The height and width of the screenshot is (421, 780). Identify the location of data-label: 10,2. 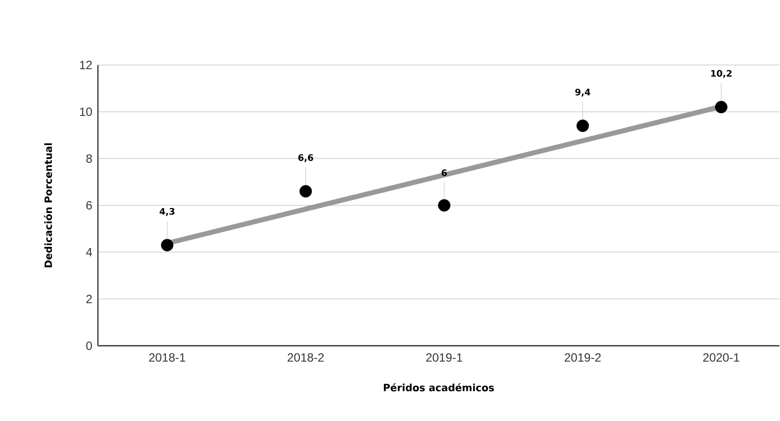
(721, 74).